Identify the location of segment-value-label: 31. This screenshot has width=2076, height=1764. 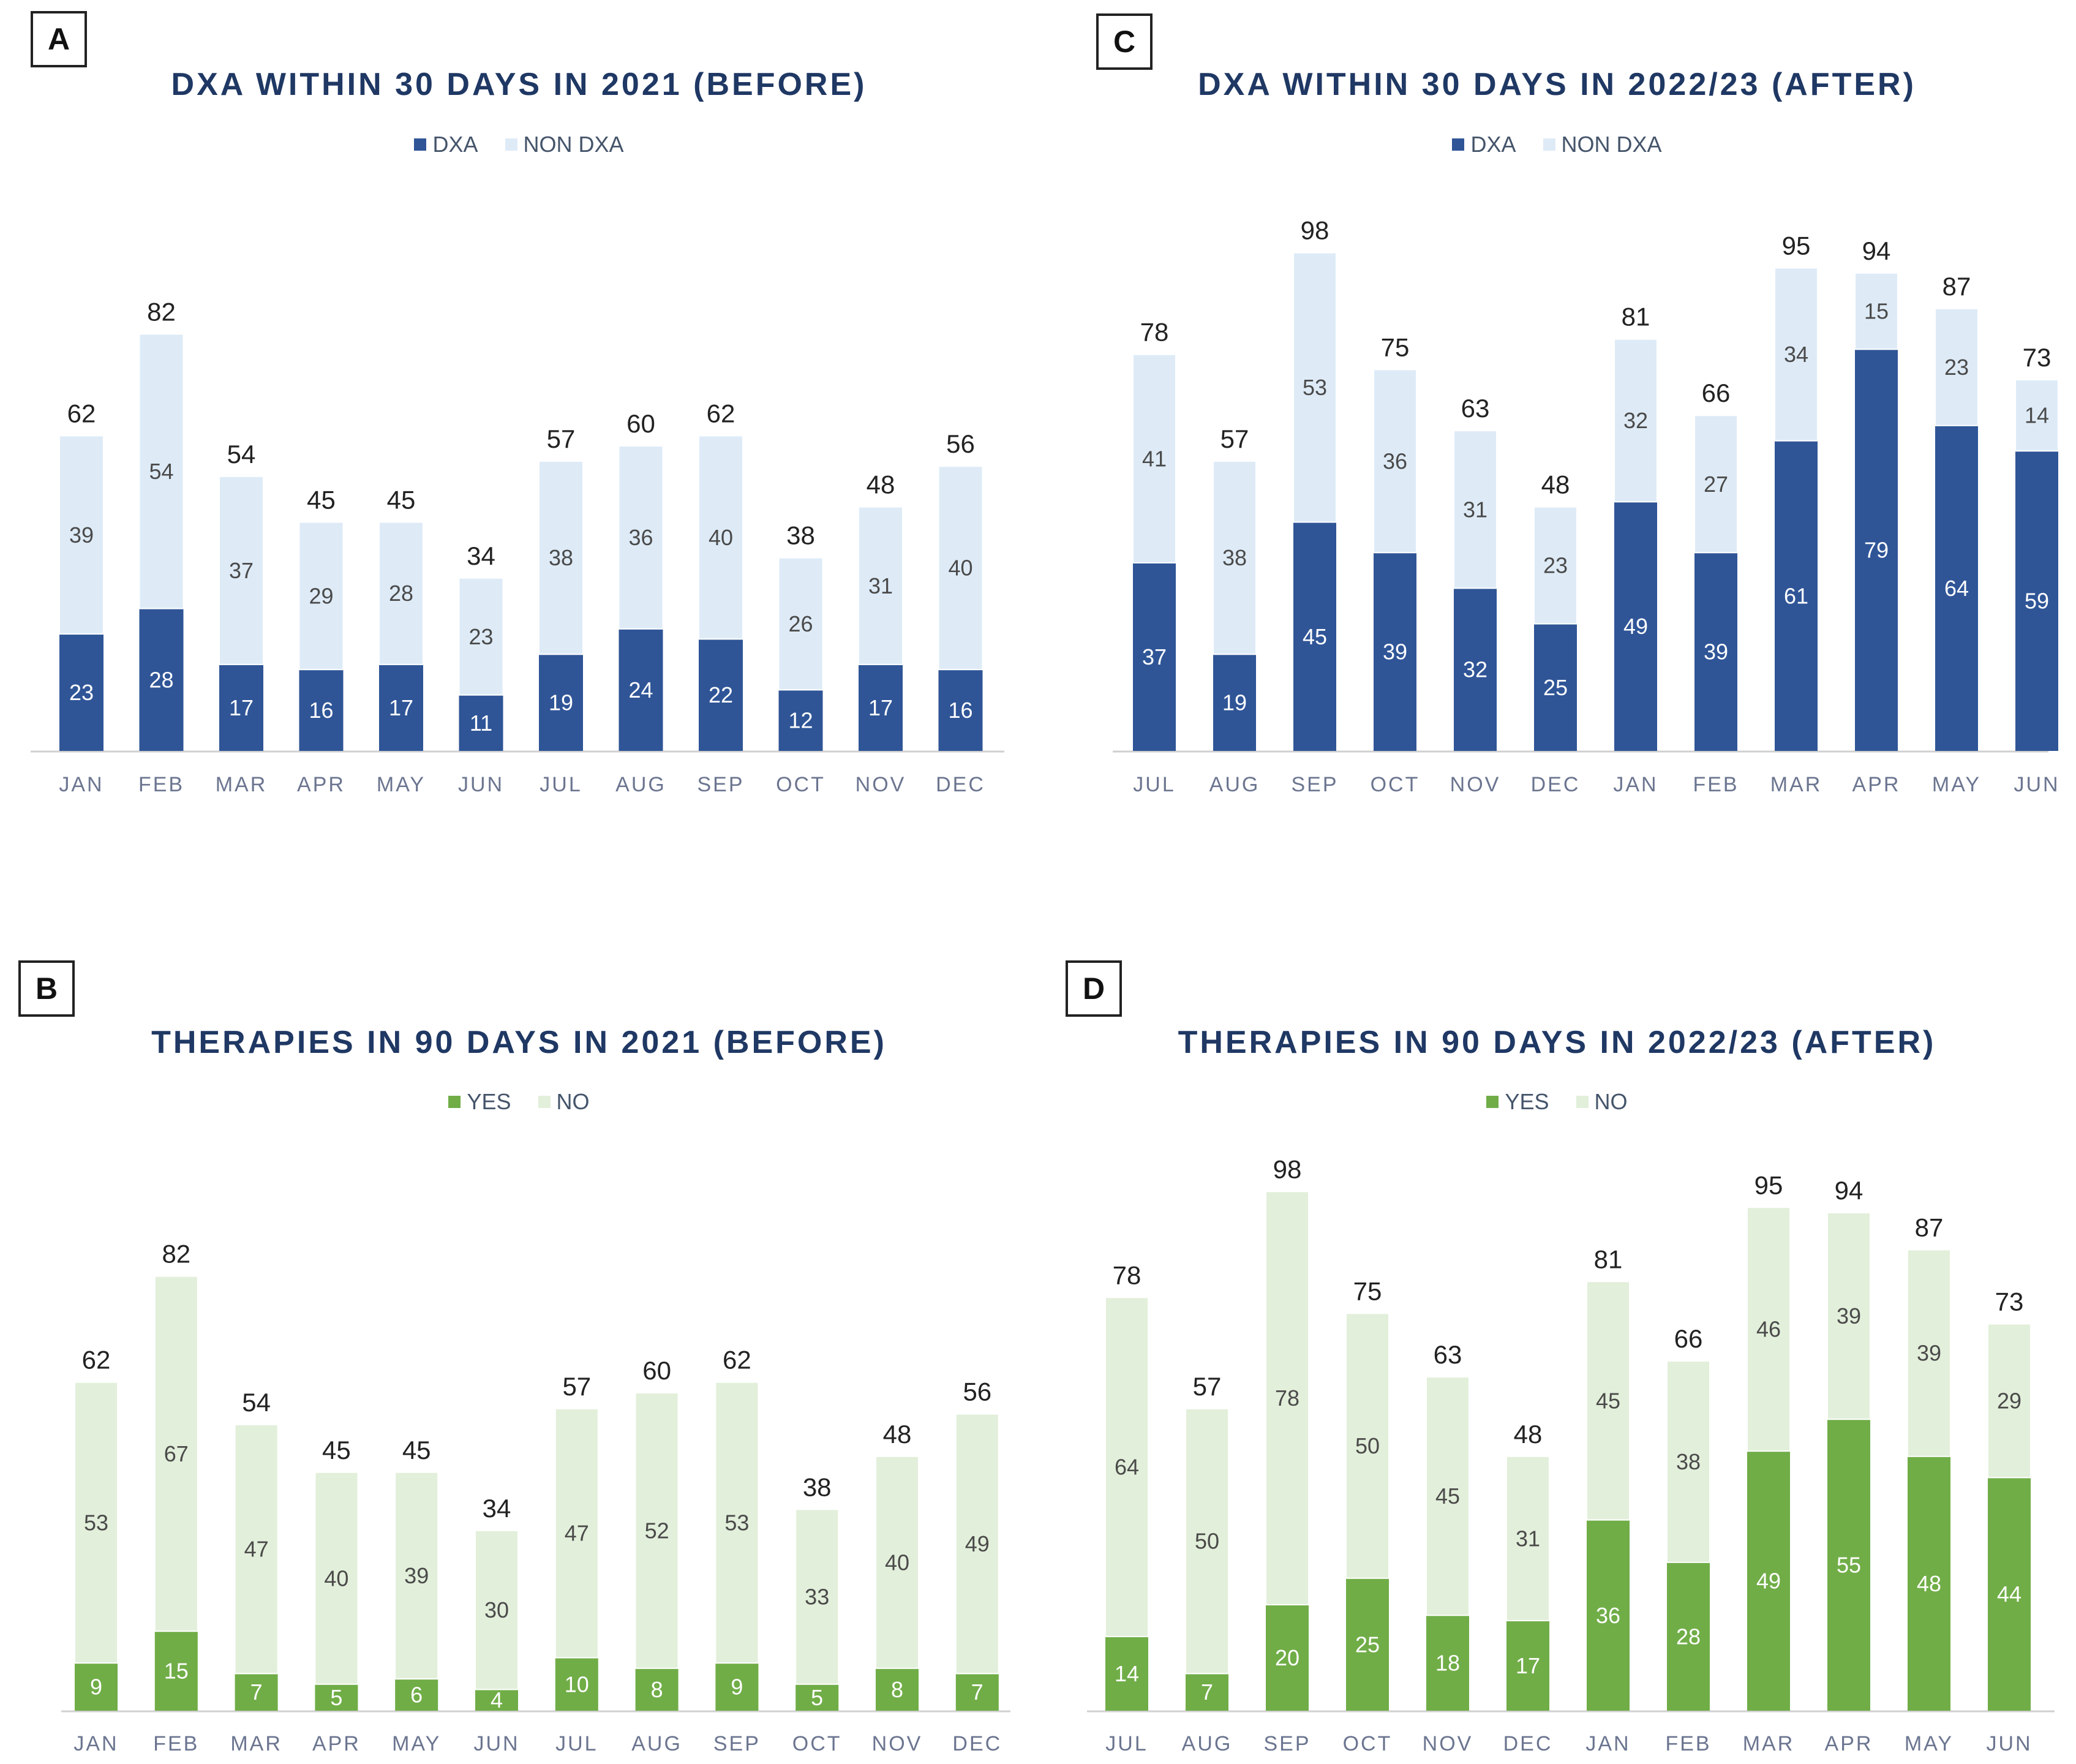
(1475, 510).